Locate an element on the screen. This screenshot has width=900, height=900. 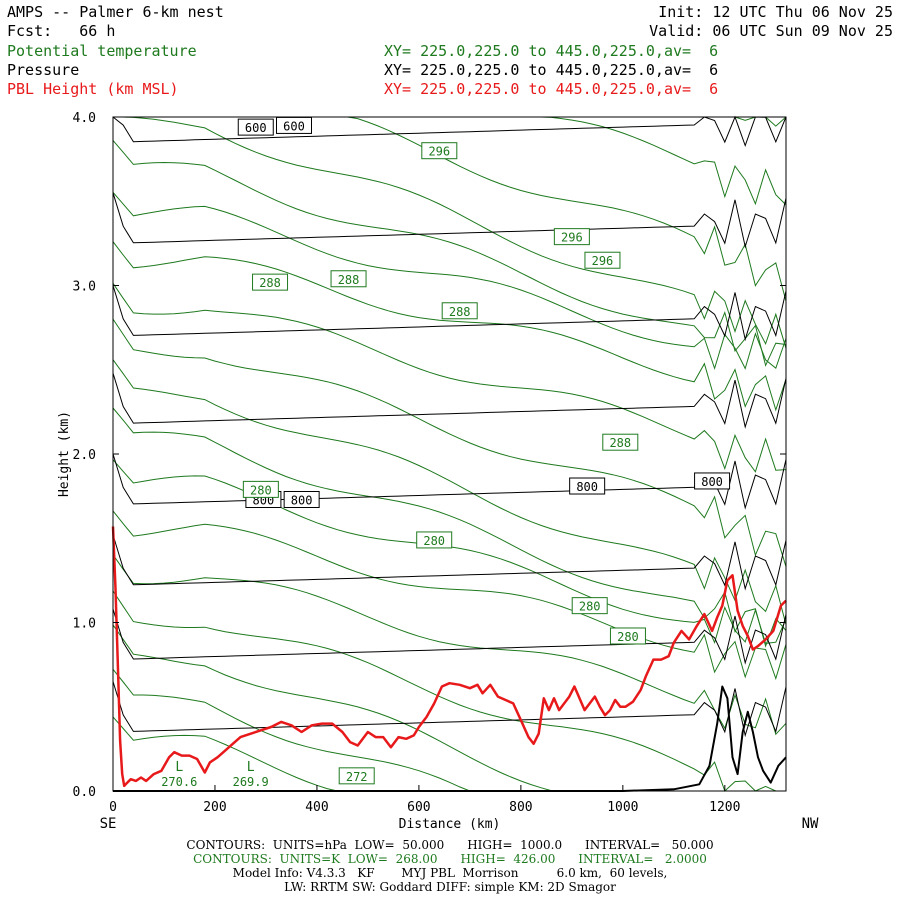
x-tick-label: 400 is located at coordinates (316, 807).